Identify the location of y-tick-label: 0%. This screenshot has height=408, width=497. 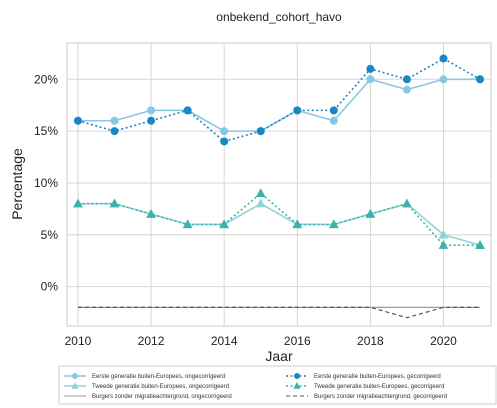
(50, 287).